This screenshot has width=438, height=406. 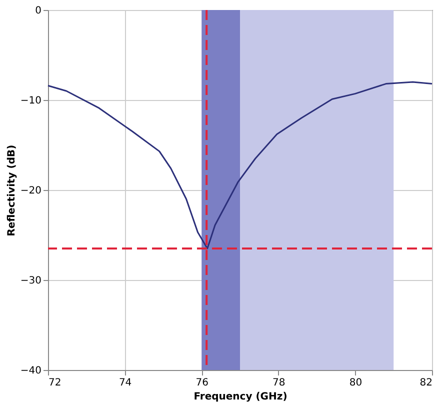 What do you see at coordinates (355, 383) in the screenshot?
I see `x-tick-label: 80` at bounding box center [355, 383].